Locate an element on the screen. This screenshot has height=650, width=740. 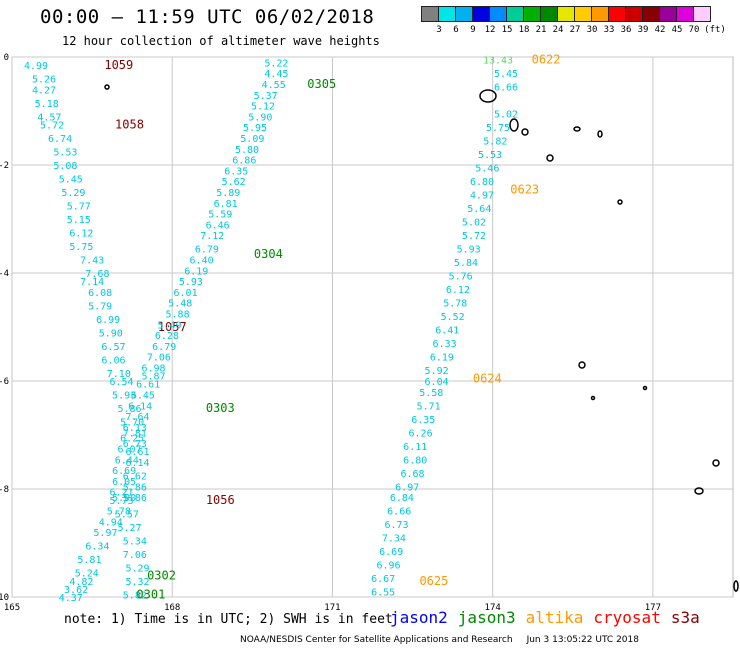
swh-value: 6.62 is located at coordinates (135, 477).